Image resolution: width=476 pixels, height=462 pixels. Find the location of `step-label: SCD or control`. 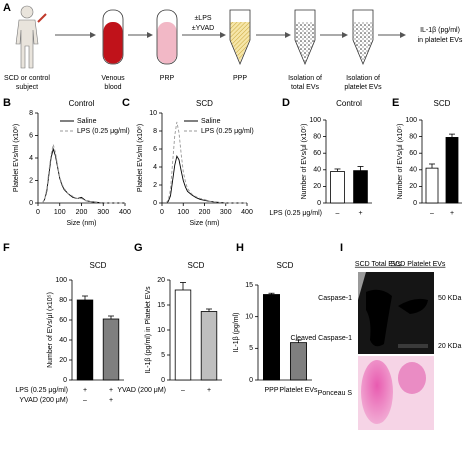

step-label: SCD or control is located at coordinates (27, 78).